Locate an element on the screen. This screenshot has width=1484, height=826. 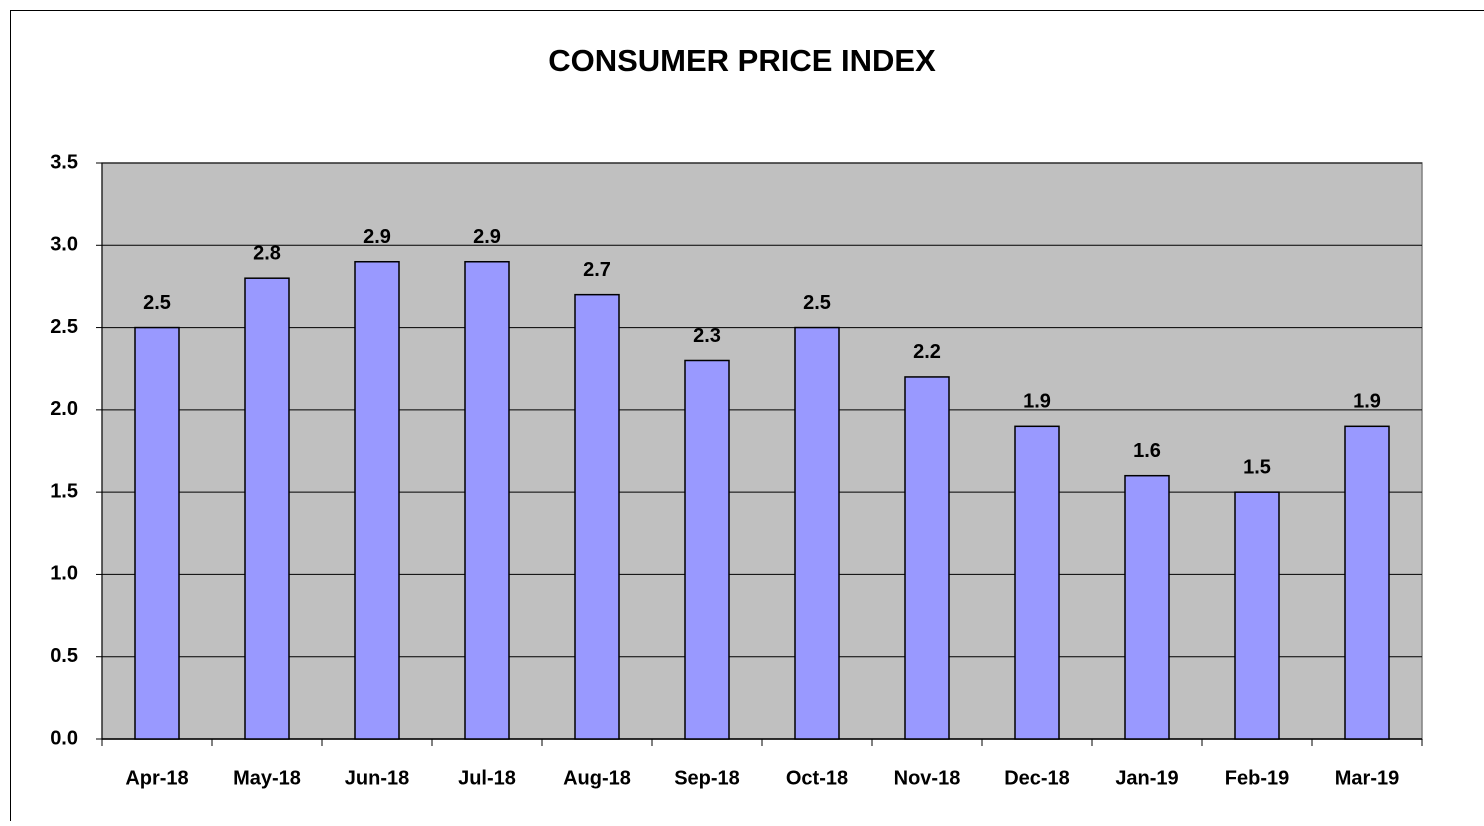
x-tick-label: Feb-19 is located at coordinates (1257, 778).